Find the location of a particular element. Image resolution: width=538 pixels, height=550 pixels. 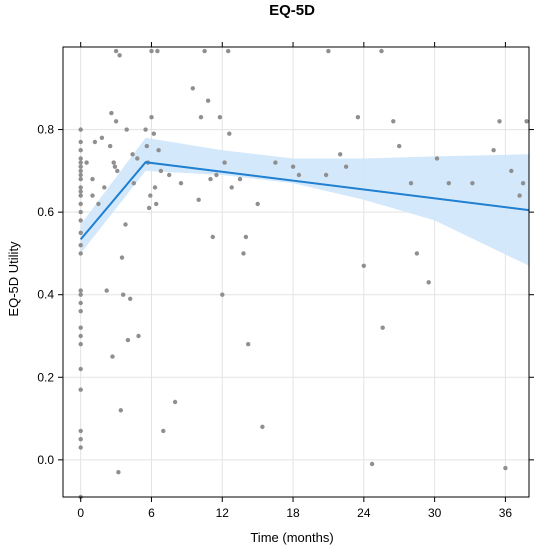

x-tick-label: 30 is located at coordinates (435, 513).